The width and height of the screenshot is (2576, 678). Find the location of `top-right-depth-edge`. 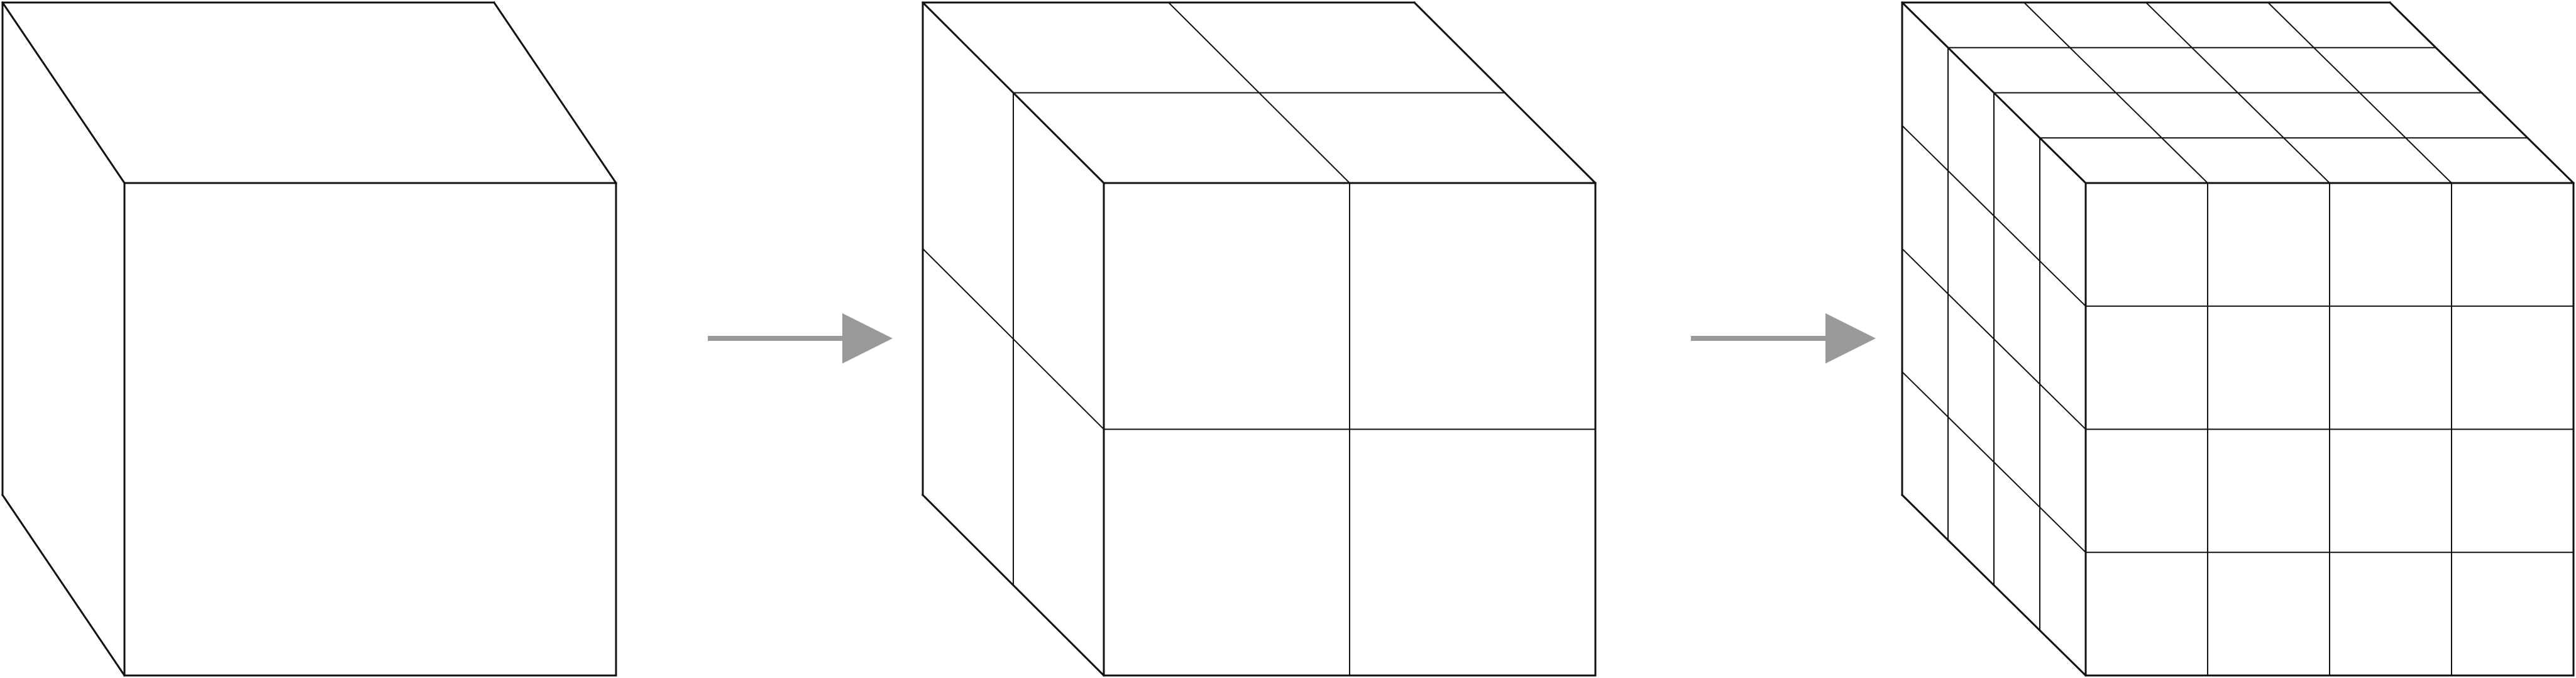

top-right-depth-edge is located at coordinates (555, 93).